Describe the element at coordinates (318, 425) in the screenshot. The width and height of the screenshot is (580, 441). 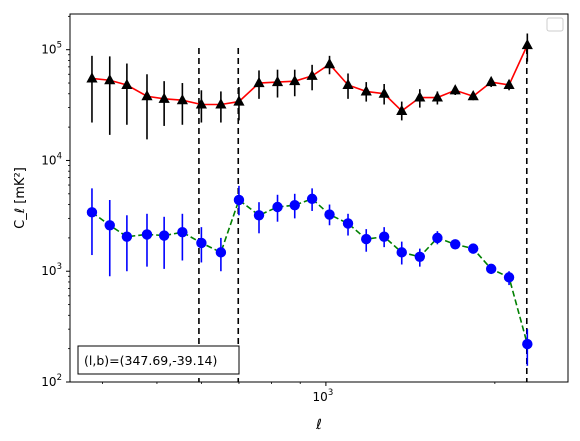
I see `x-axis-label: ℓ` at that location.